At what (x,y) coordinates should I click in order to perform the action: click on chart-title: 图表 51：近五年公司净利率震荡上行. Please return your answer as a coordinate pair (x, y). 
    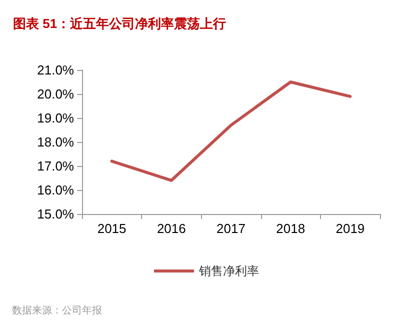
    Looking at the image, I should click on (119, 23).